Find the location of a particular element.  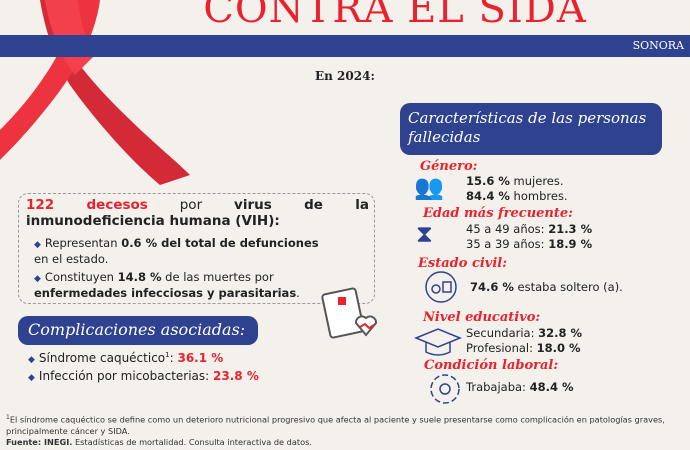

edu-value-2: 18.0 % is located at coordinates (558, 348).